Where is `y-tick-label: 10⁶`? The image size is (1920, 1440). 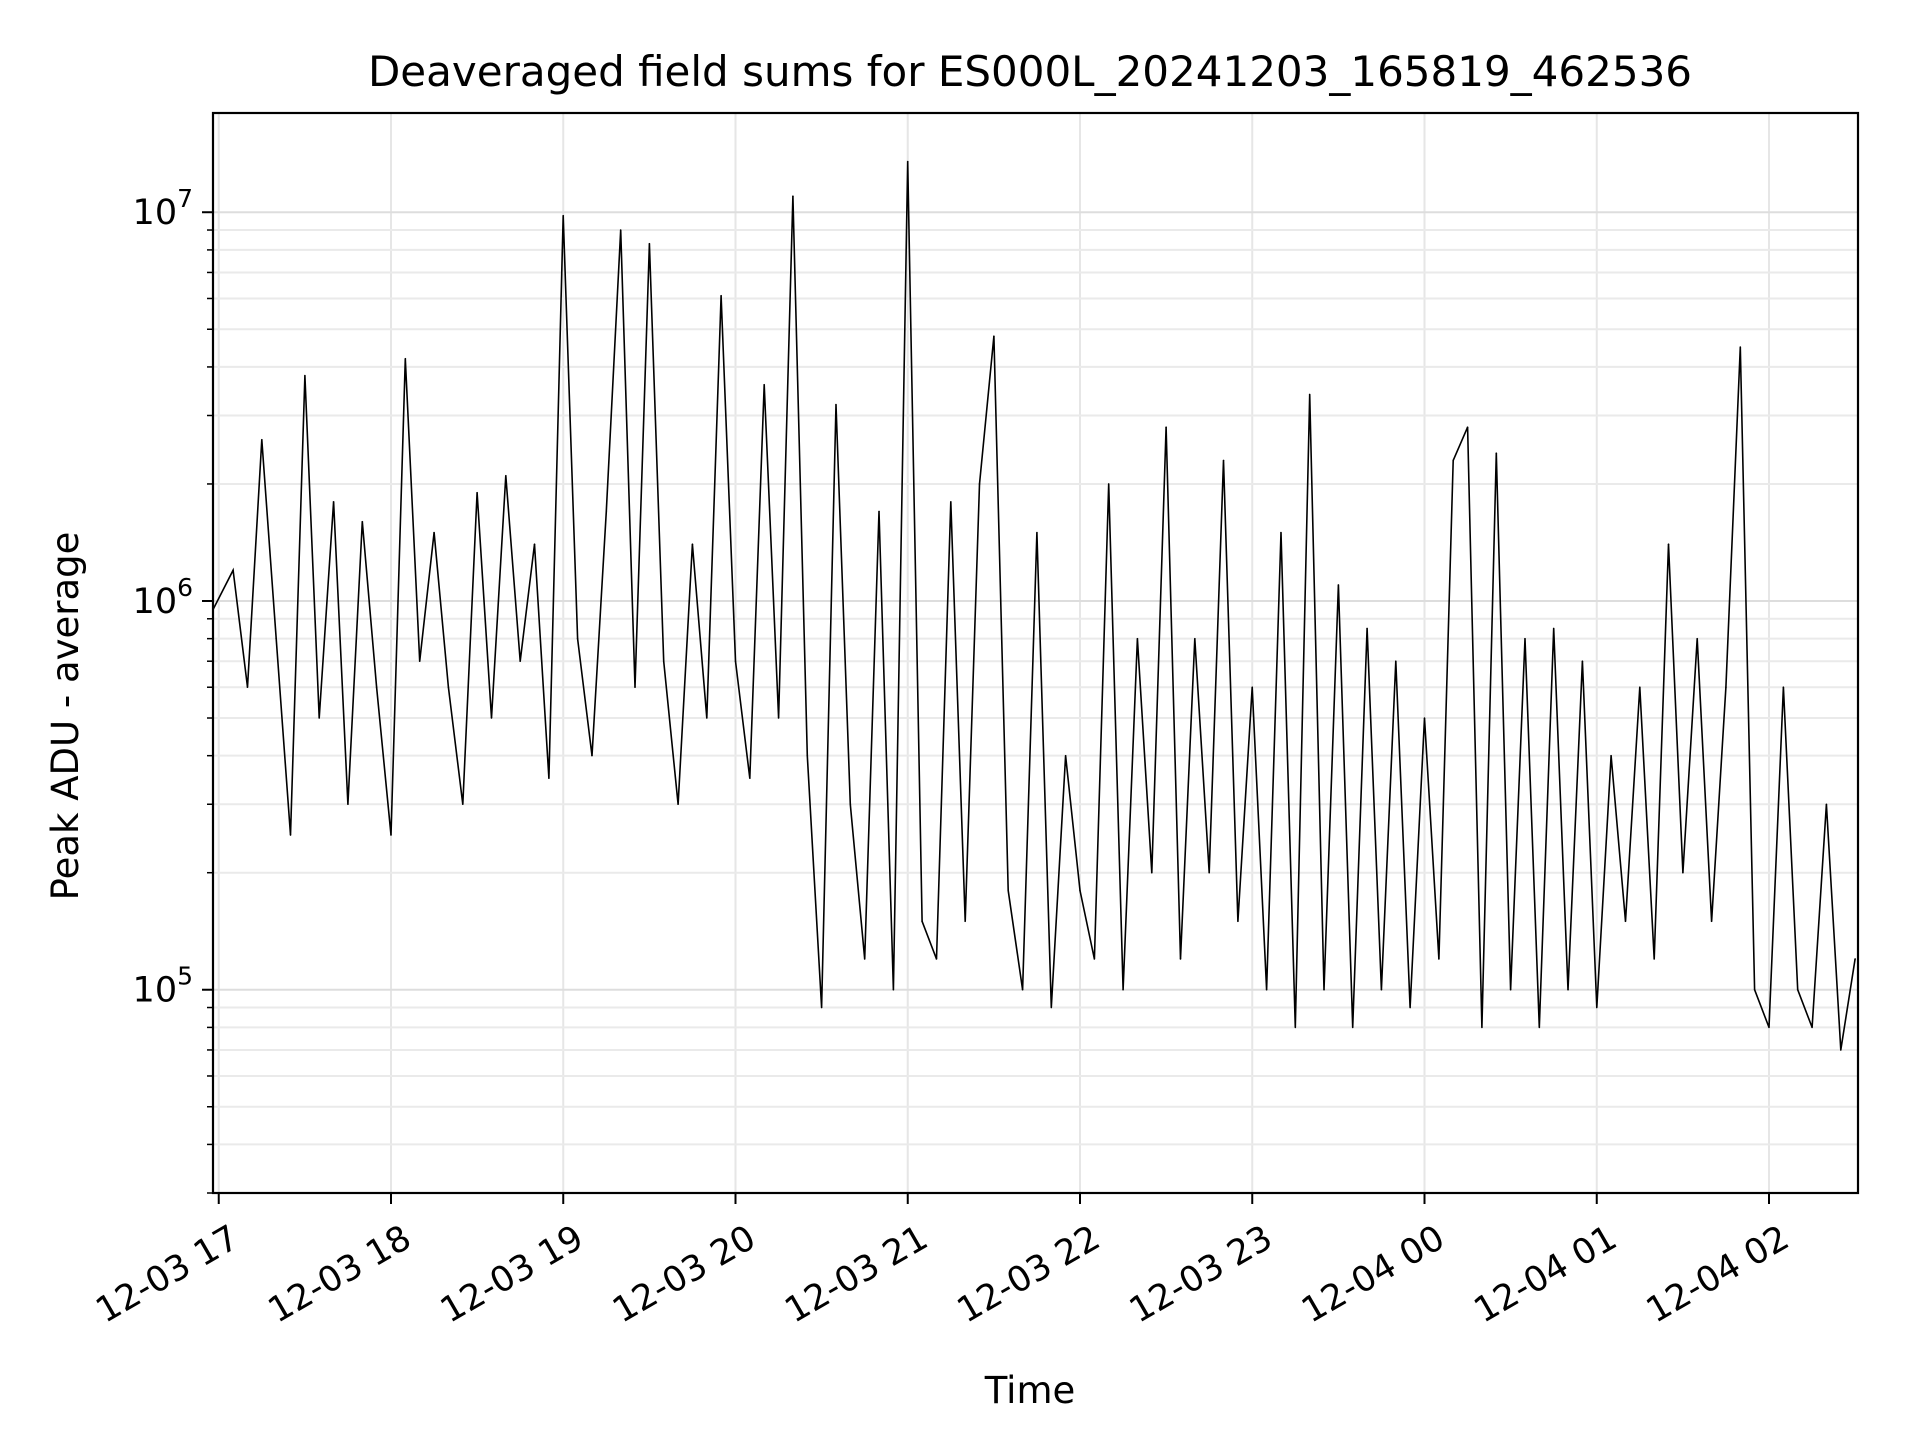 y-tick-label: 10⁶ is located at coordinates (163, 597).